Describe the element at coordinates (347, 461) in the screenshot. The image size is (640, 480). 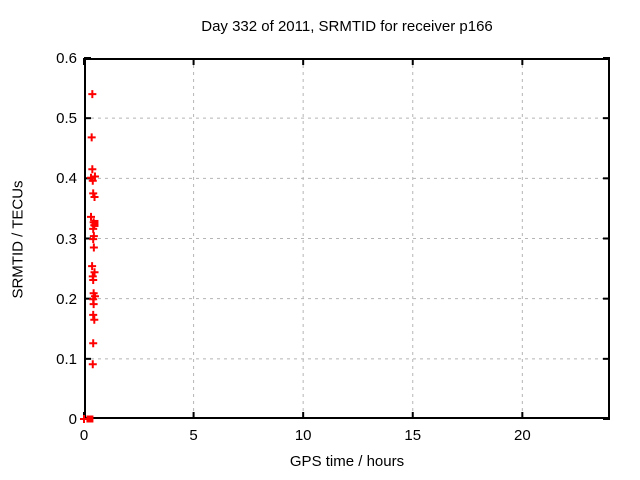
I see `x-axis-label: GPS time / hours` at that location.